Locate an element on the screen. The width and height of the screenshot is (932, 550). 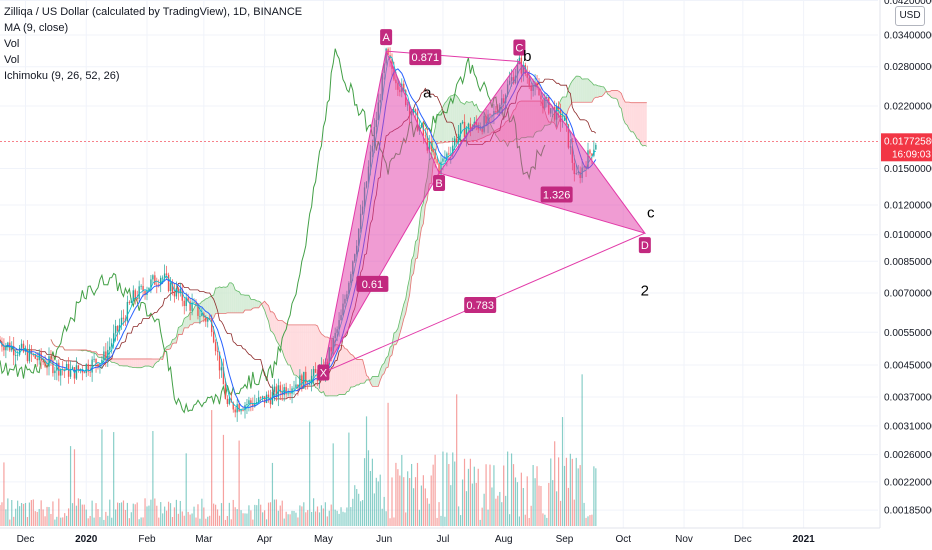
pattern-point-c-badge is located at coordinates (519, 47).